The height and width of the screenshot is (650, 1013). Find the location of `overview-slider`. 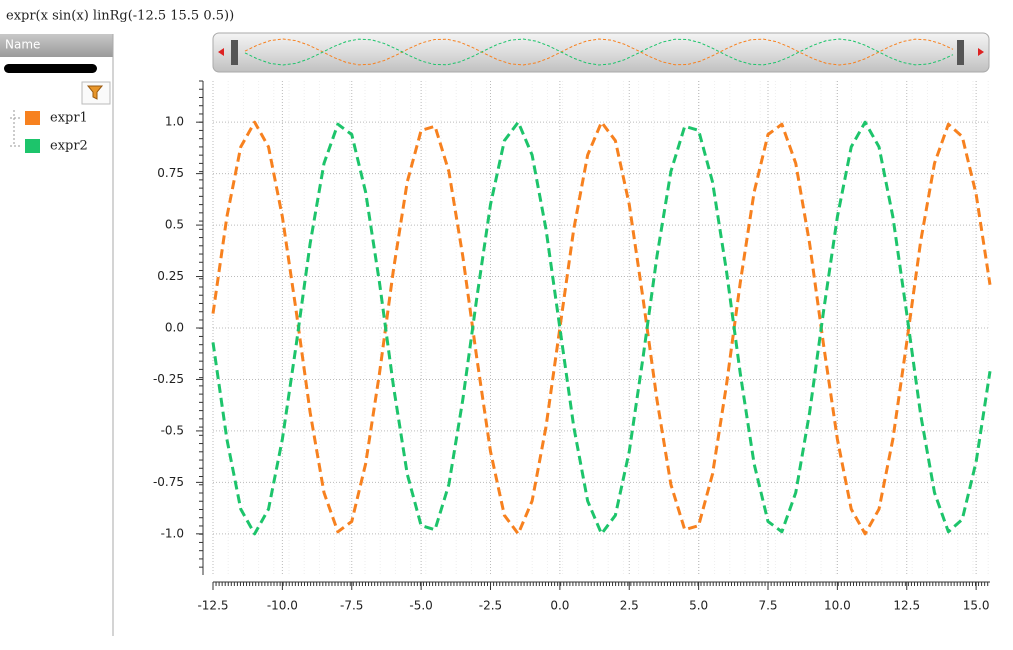

overview-slider is located at coordinates (601, 52).